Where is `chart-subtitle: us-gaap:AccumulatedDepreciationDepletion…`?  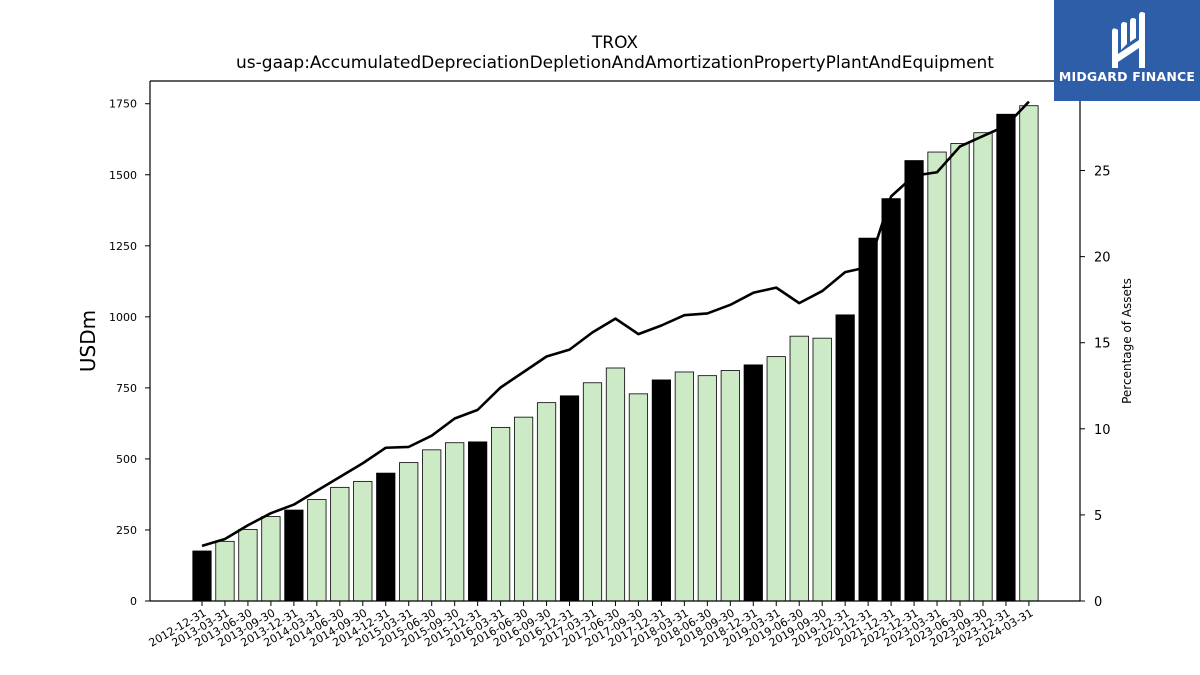 chart-subtitle: us-gaap:AccumulatedDepreciationDepletion… is located at coordinates (615, 63).